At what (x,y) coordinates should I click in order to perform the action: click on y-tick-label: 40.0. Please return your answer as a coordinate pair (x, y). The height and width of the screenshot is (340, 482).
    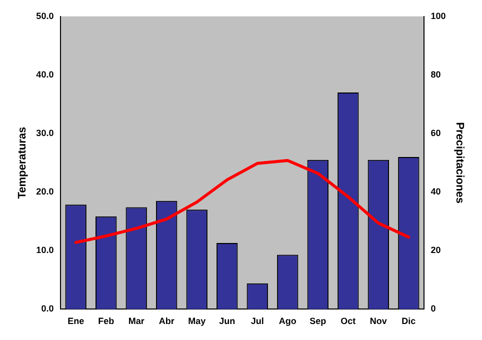
    Looking at the image, I should click on (45, 74).